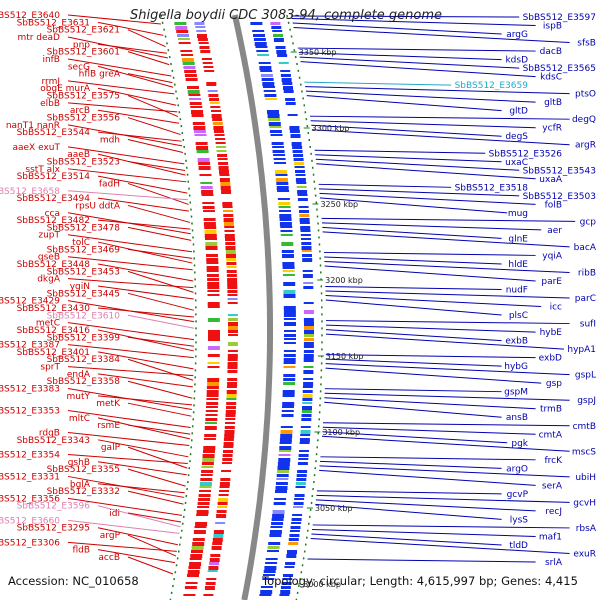  What do you see at coordinates (556, 308) in the screenshot?
I see `gene-label-reverse: icc` at bounding box center [556, 308].